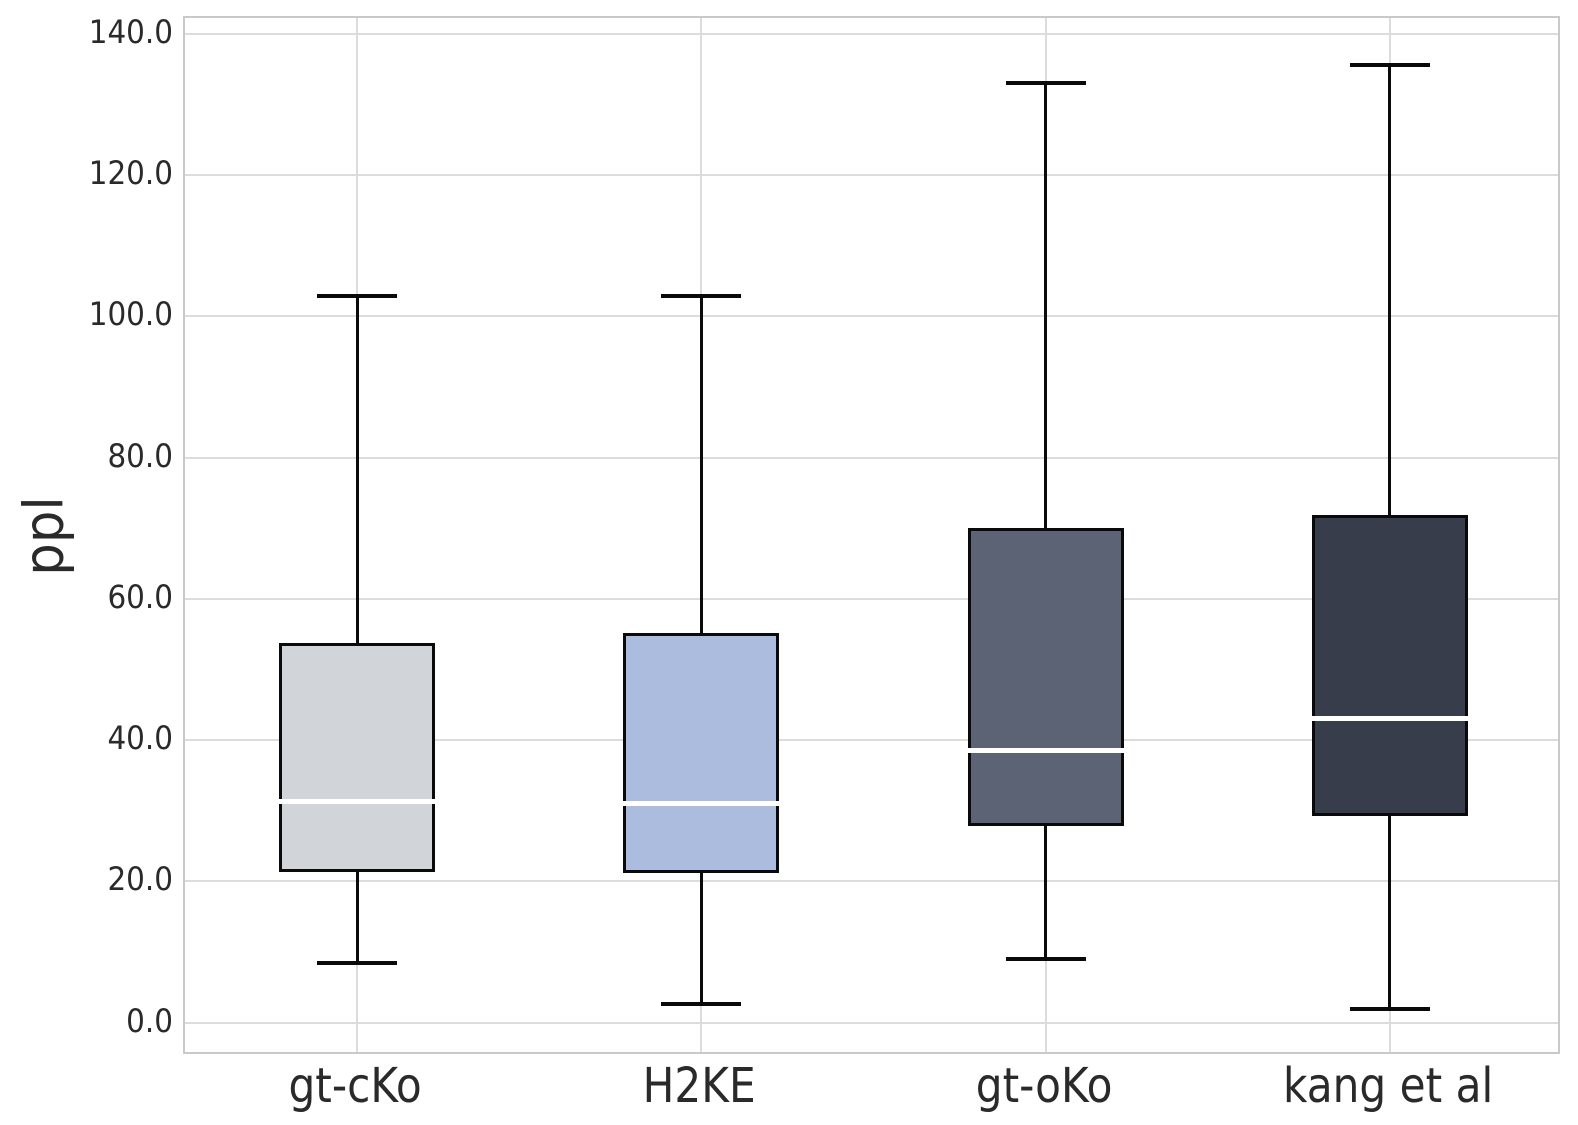 This screenshot has height=1125, width=1578. What do you see at coordinates (130, 314) in the screenshot?
I see `y-tick-label-100: 100.0` at bounding box center [130, 314].